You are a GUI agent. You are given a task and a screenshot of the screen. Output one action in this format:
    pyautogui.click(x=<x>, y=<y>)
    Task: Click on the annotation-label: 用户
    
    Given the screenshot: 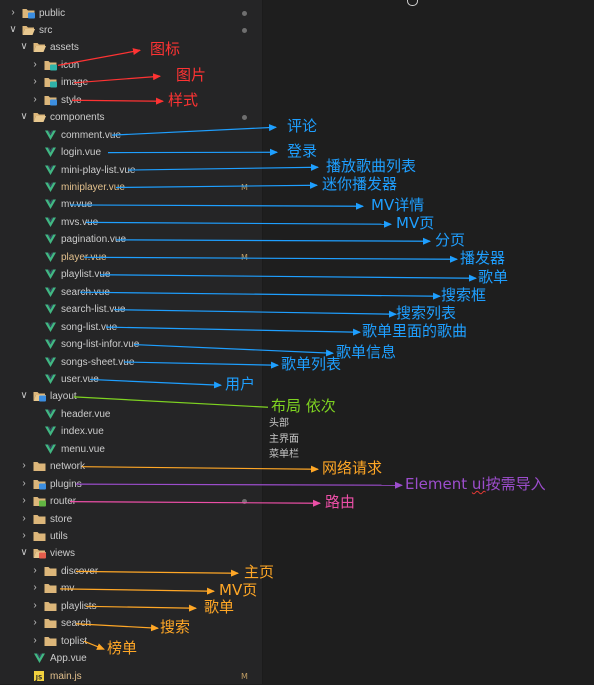 What is the action you would take?
    pyautogui.click(x=240, y=384)
    